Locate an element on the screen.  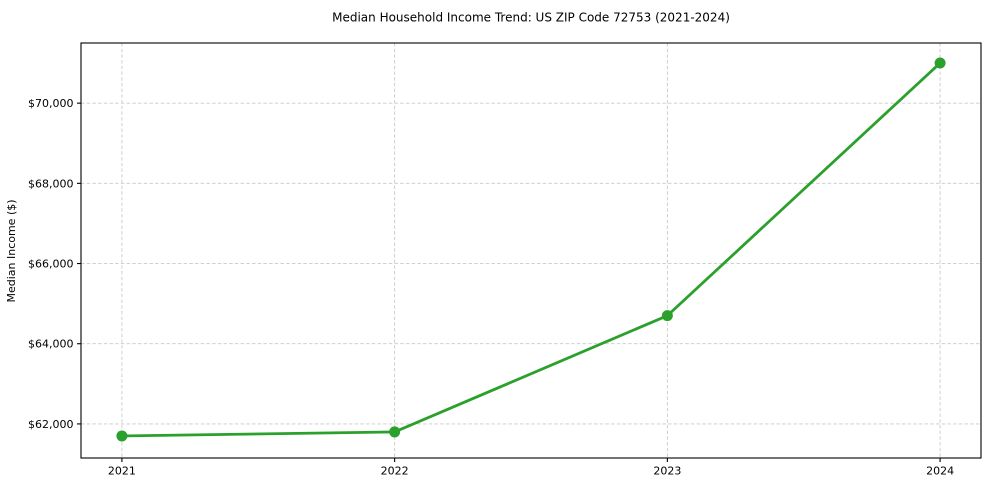
y-tick-label: $70,000 is located at coordinates (51, 103).